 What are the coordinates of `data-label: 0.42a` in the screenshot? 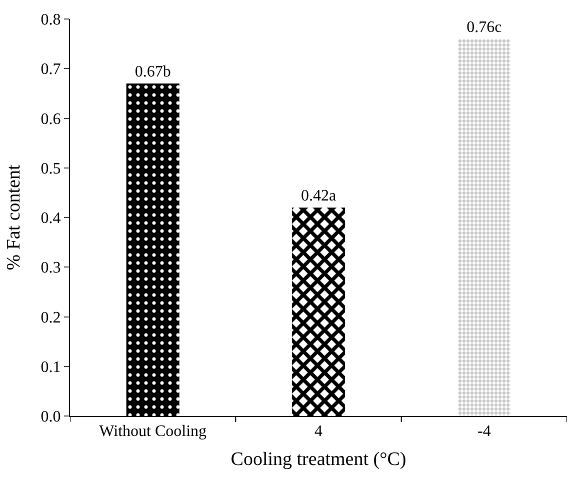 It's located at (318, 196).